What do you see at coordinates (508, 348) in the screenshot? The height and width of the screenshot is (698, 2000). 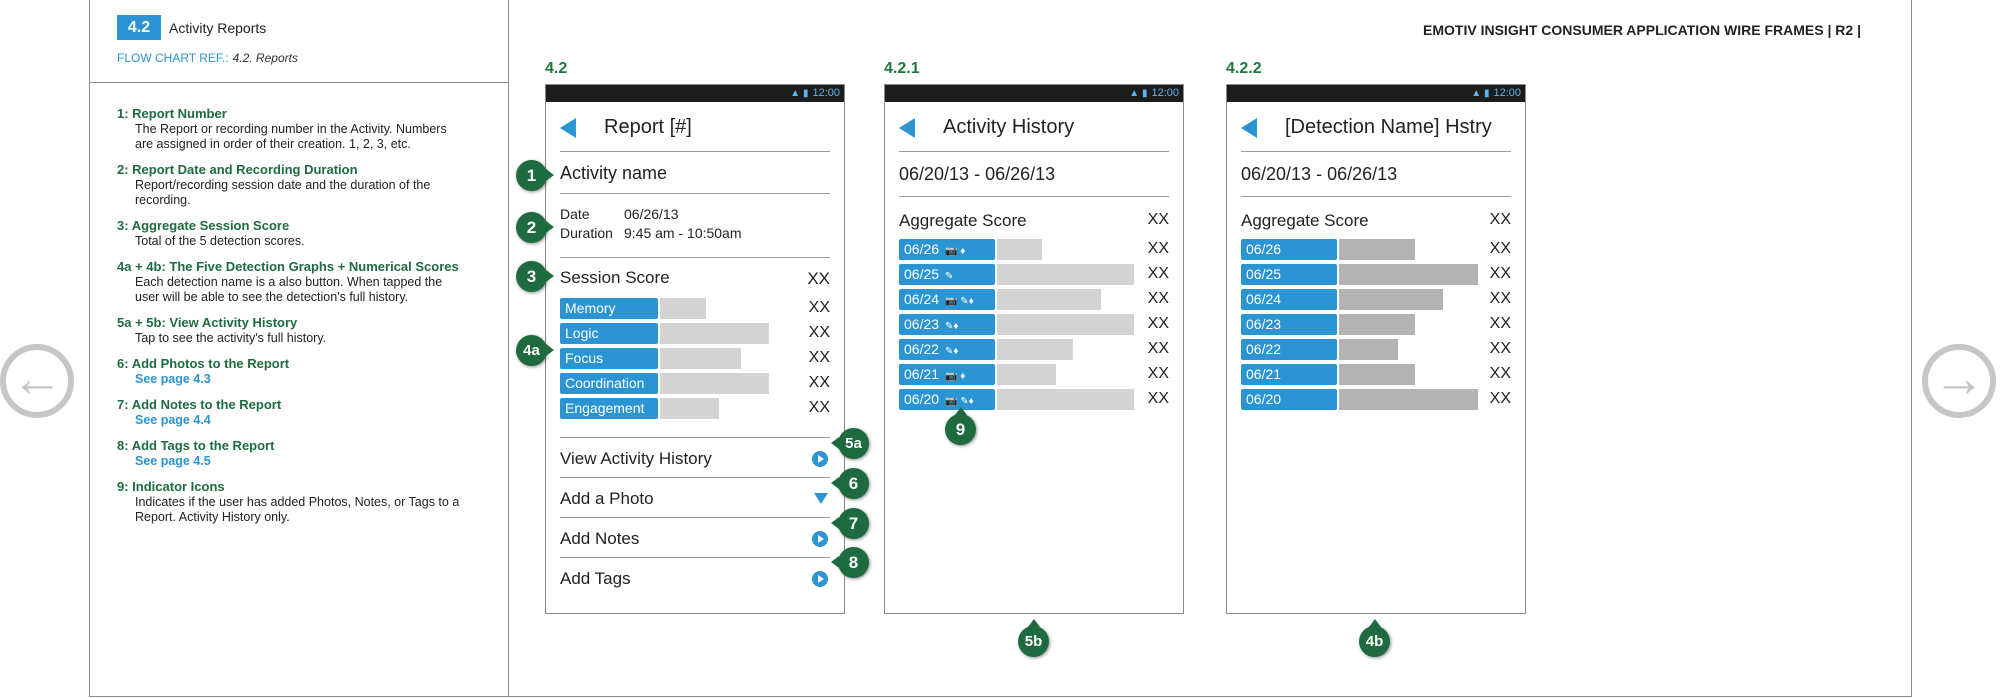 I see `column-divider` at bounding box center [508, 348].